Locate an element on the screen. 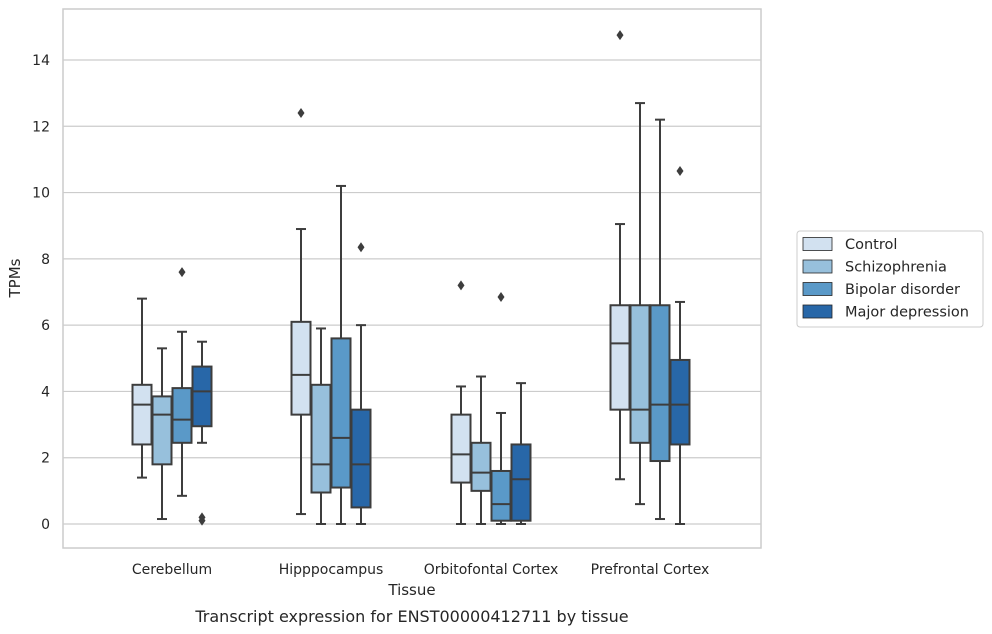 Image resolution: width=992 pixels, height=634 pixels. x-tick-label: Cerebellum is located at coordinates (172, 570).